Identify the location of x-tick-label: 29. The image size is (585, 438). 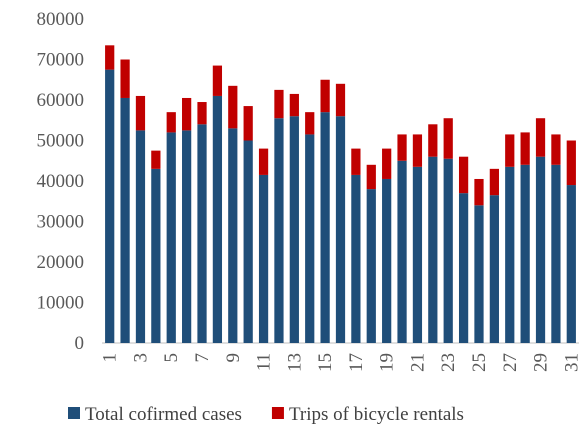
(541, 362).